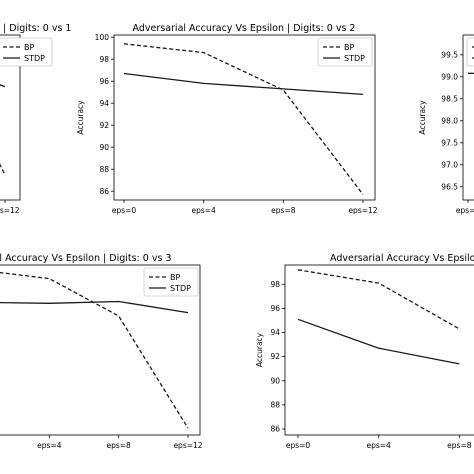 The width and height of the screenshot is (474, 474). I want to click on y-tick-label: 96.5, so click(449, 186).